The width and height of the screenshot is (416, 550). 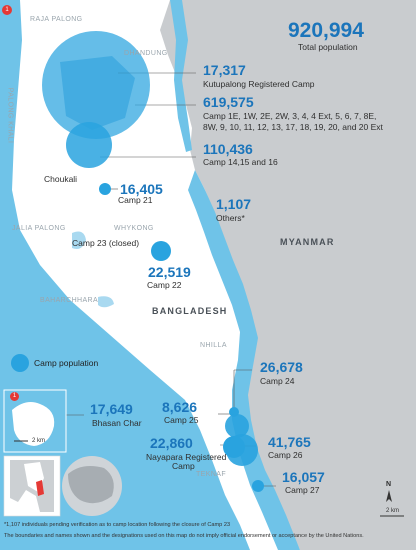 I want to click on place-teknaf: TEKNAF, so click(x=211, y=474).